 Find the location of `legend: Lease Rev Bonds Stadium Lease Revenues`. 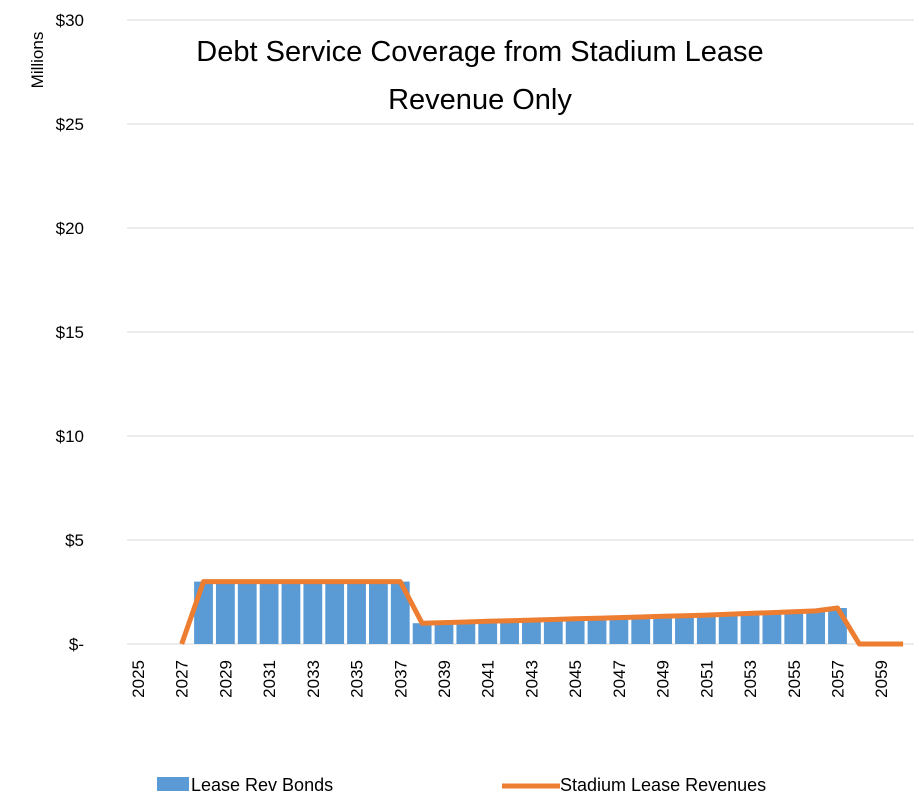

legend: Lease Rev Bonds Stadium Lease Revenues is located at coordinates (461, 785).